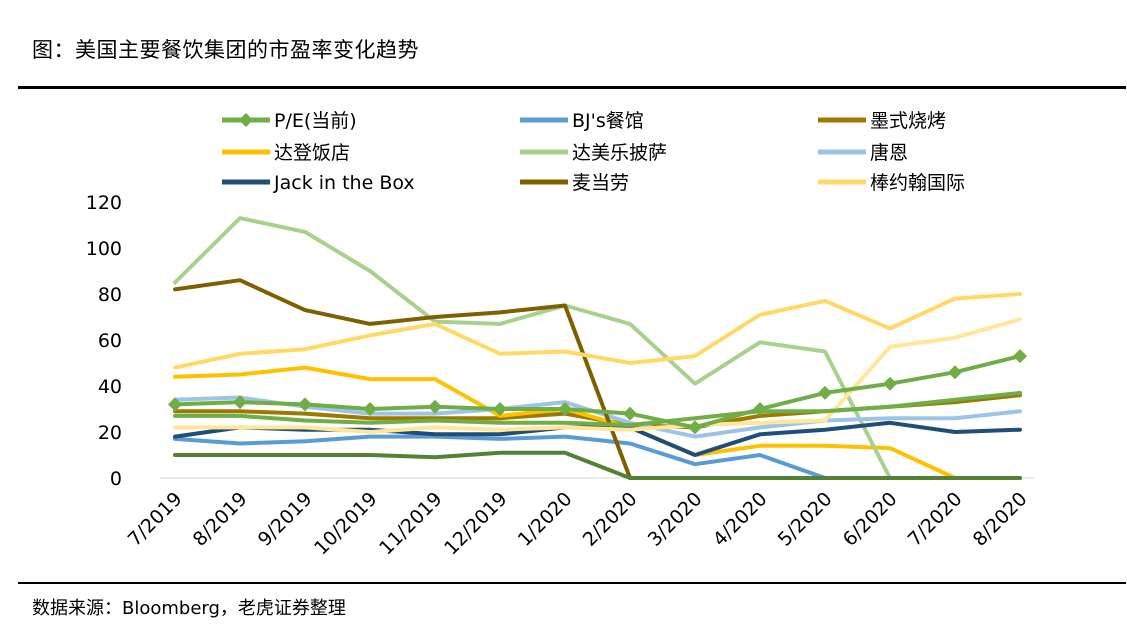 This screenshot has width=1127, height=633. I want to click on legend-label: 达登饭店, so click(312, 153).